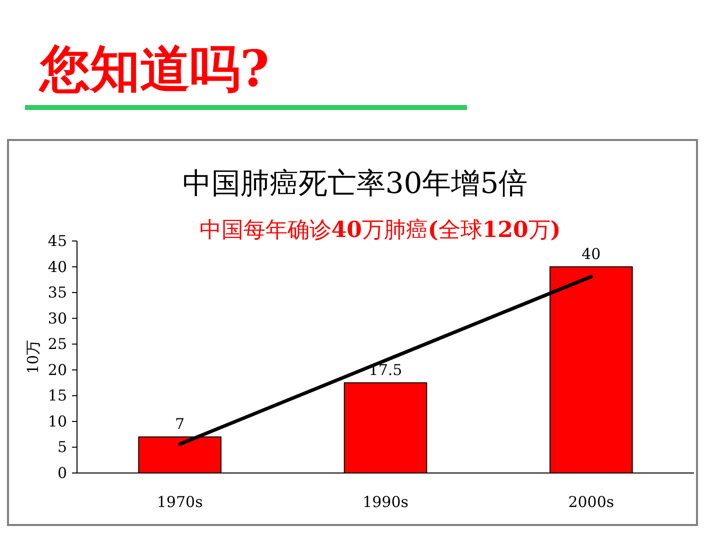 The width and height of the screenshot is (708, 533). I want to click on y-tick-label: 20, so click(57, 369).